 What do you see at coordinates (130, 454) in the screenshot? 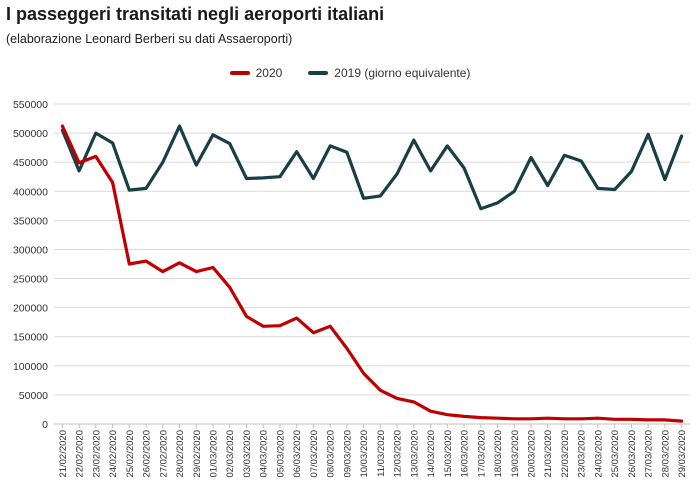
I see `x-tick-label: 25/02/2020` at bounding box center [130, 454].